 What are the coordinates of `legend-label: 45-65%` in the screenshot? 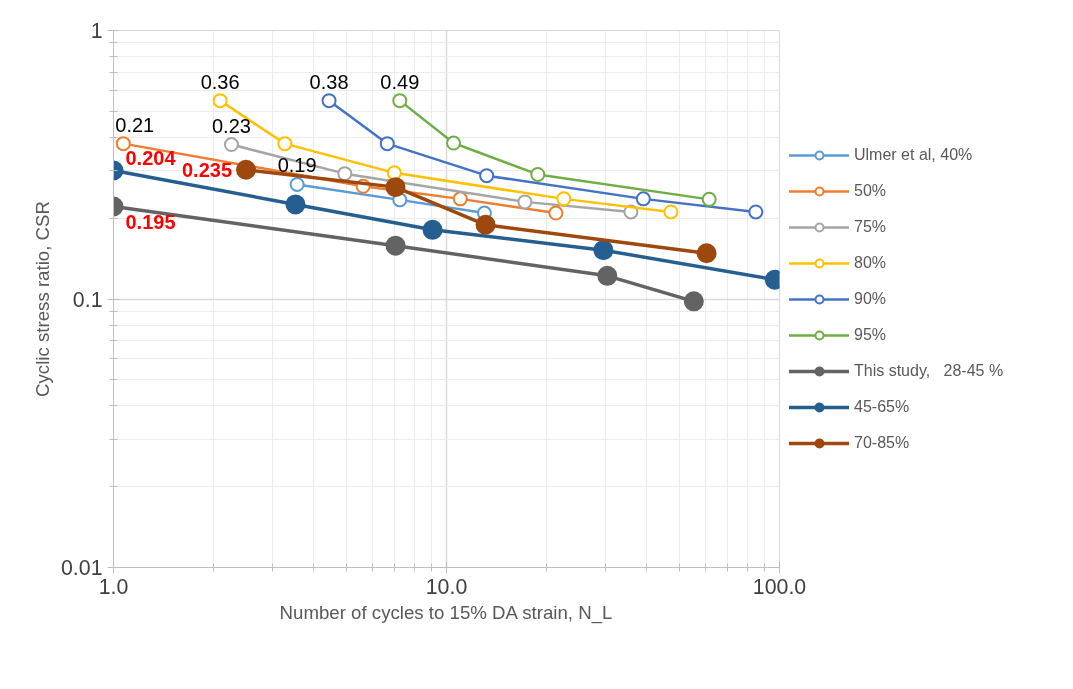 It's located at (882, 406).